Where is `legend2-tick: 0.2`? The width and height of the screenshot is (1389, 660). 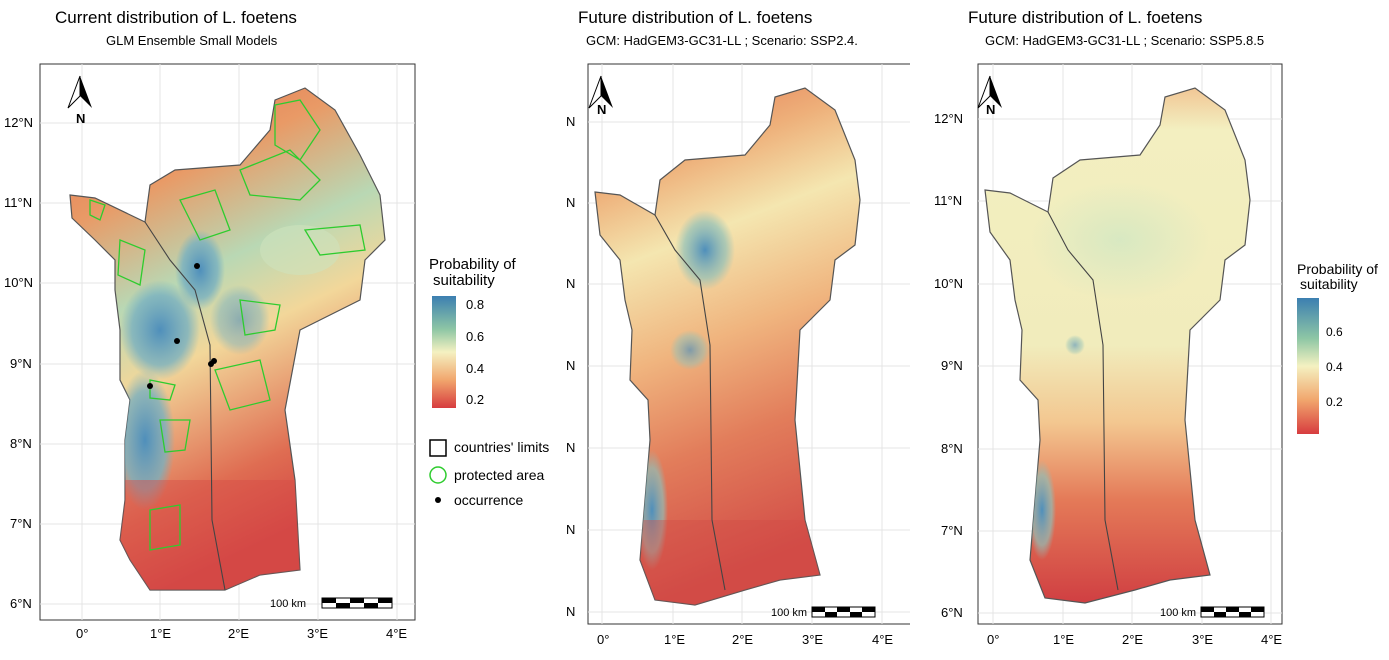 legend2-tick: 0.2 is located at coordinates (1334, 402).